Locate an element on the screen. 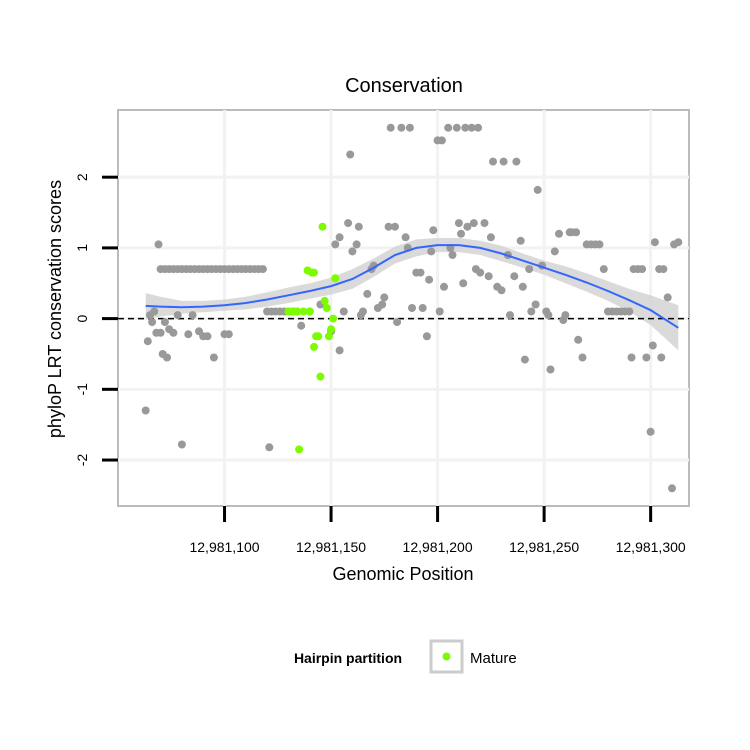  y-tick-label-4: 2 is located at coordinates (82, 177).